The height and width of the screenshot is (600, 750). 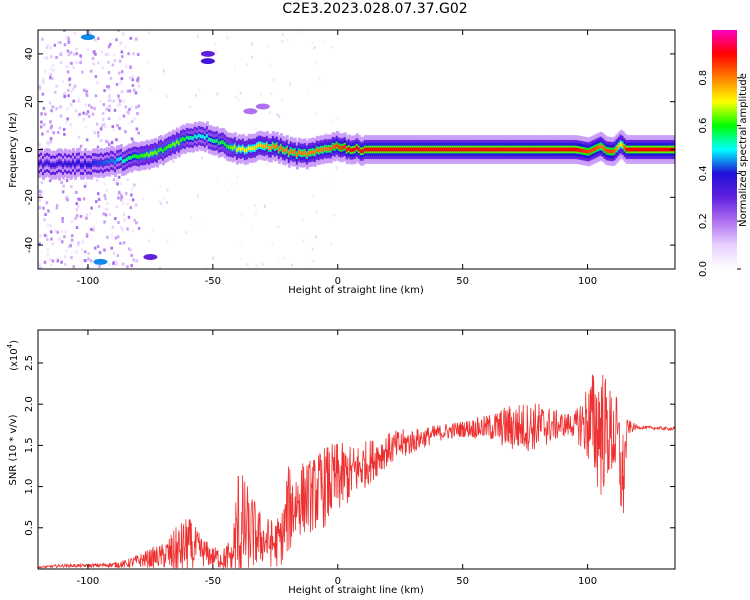 I want to click on spectrogram-x-label: Height of straight line (km), so click(x=356, y=290).